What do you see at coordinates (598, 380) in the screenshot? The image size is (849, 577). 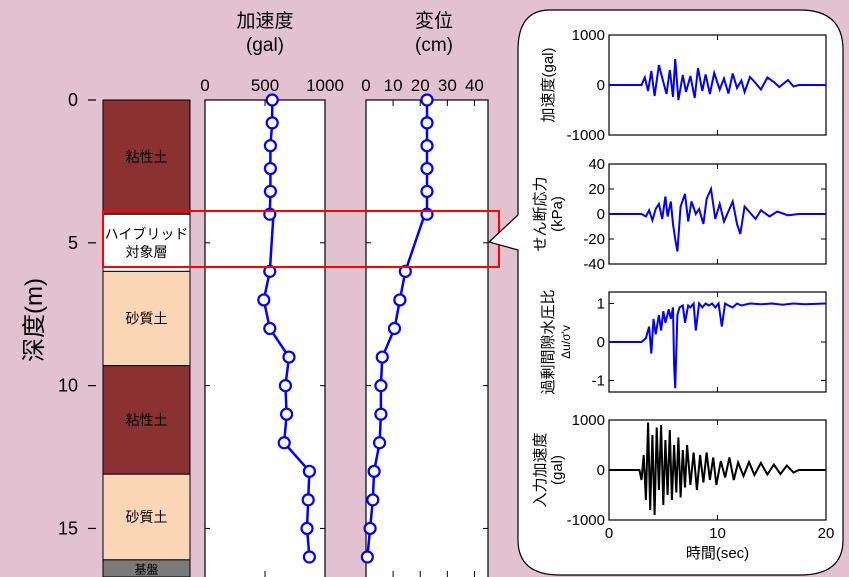 I see `panel-y-tick-label: -1` at bounding box center [598, 380].